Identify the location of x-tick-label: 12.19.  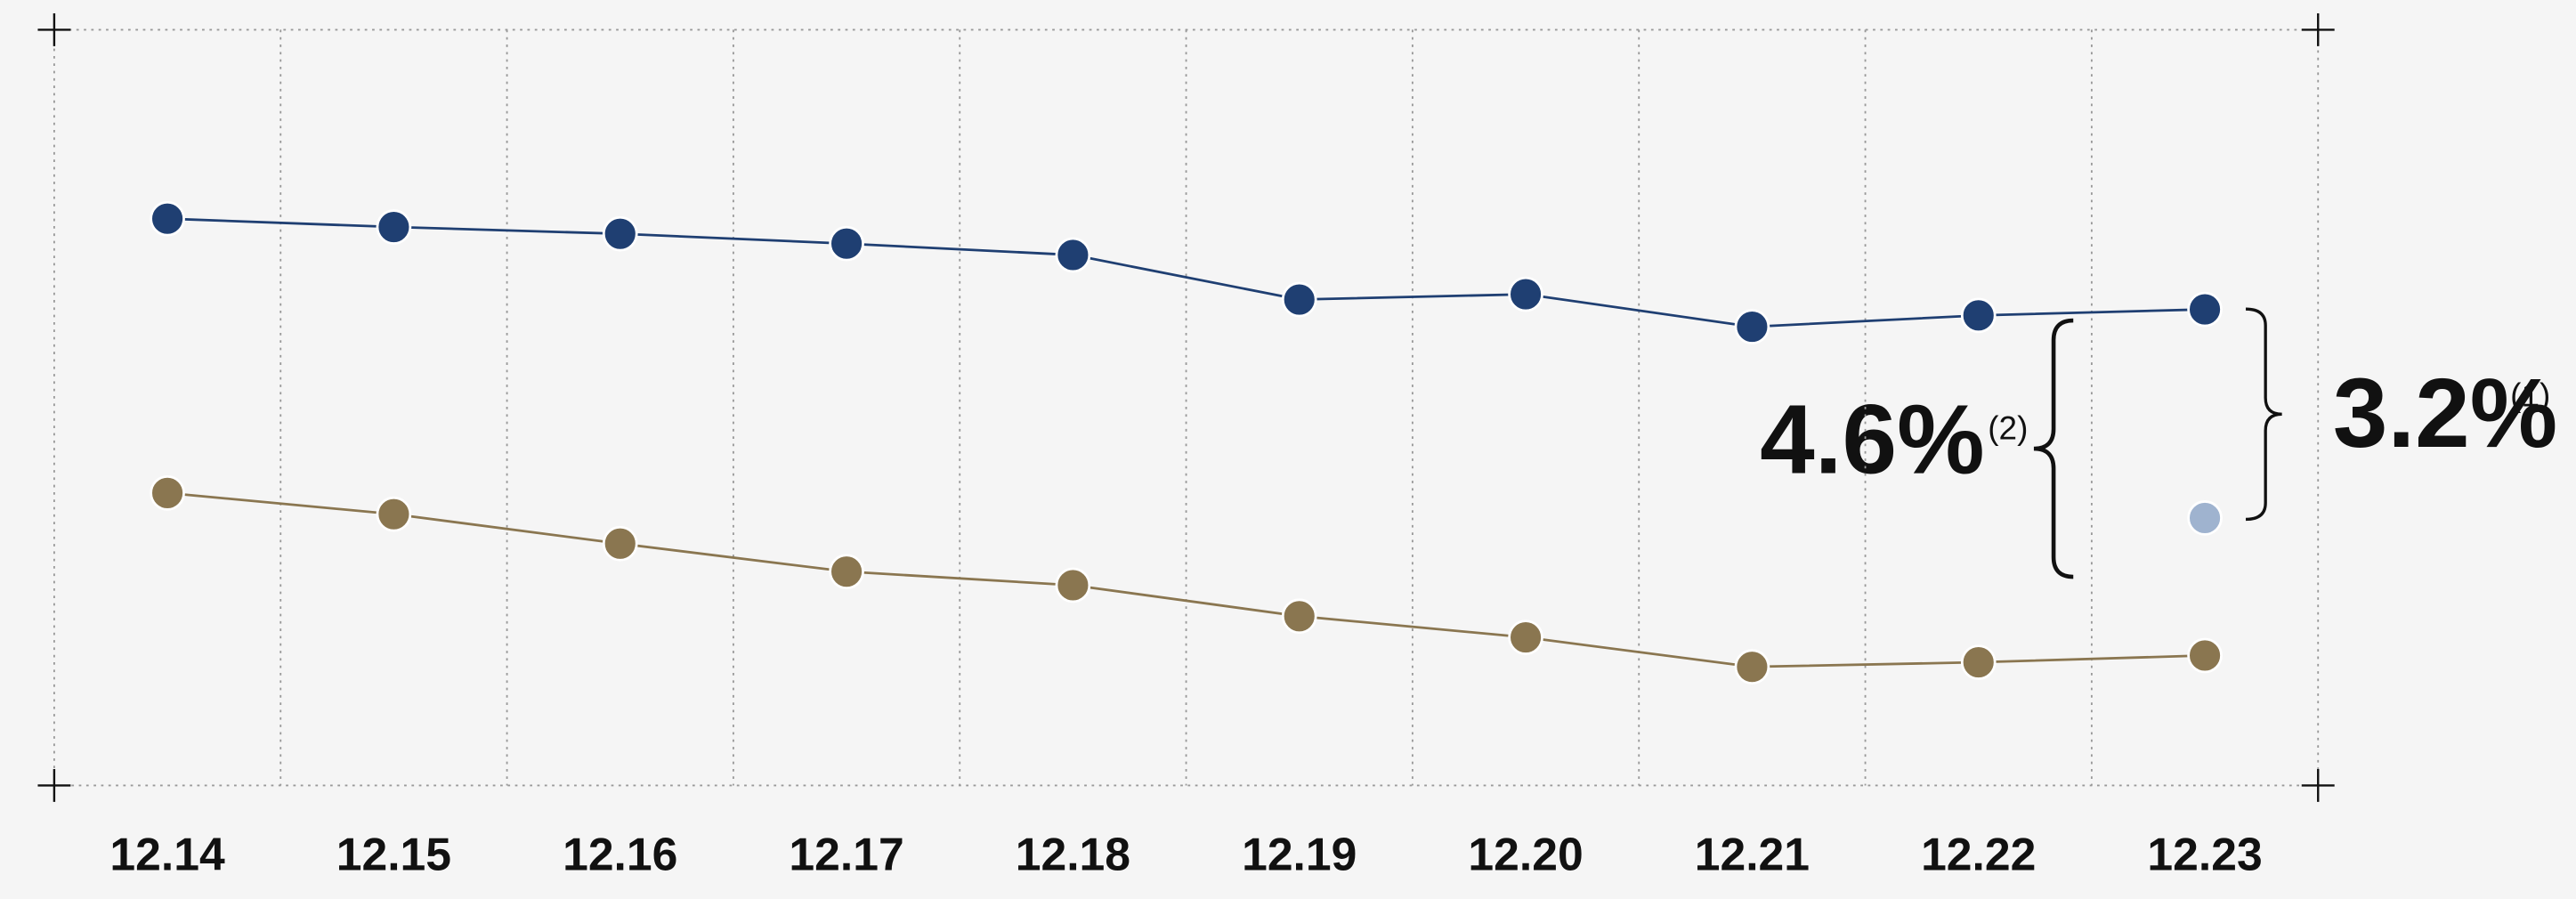
(1299, 853).